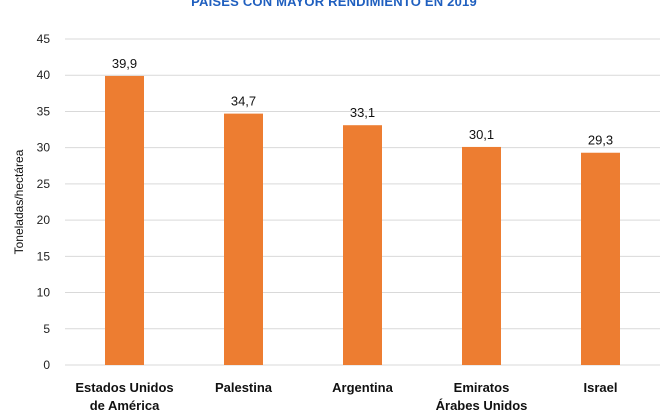 The image size is (669, 414). I want to click on x-tick-label: Emiratos, so click(482, 387).